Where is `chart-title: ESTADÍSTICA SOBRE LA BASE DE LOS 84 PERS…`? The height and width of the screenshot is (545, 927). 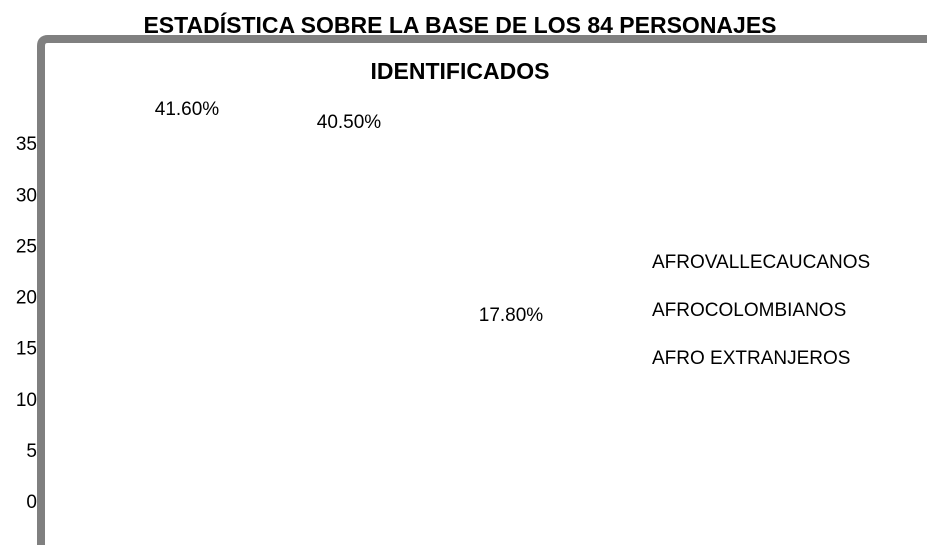
chart-title: ESTADÍSTICA SOBRE LA BASE DE LOS 84 PERS… is located at coordinates (460, 48).